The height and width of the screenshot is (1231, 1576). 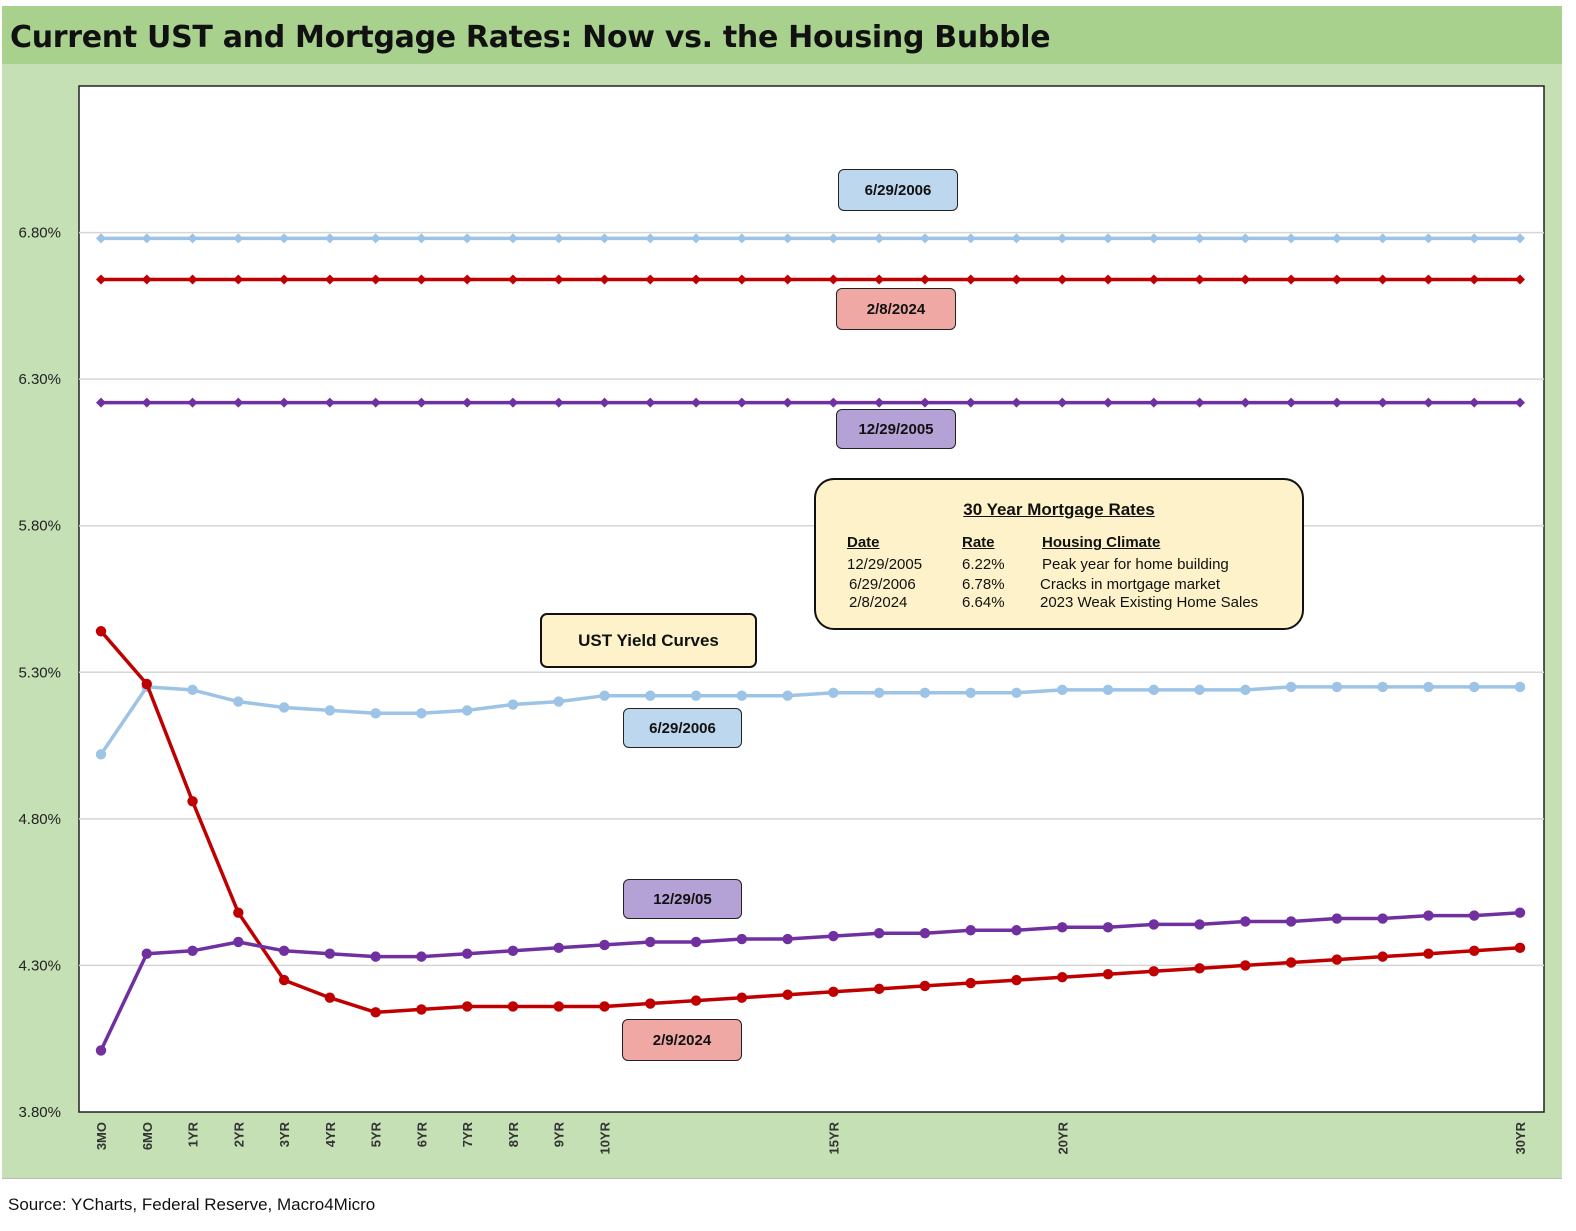 What do you see at coordinates (1520, 1137) in the screenshot?
I see `x-tick-label: 30YR` at bounding box center [1520, 1137].